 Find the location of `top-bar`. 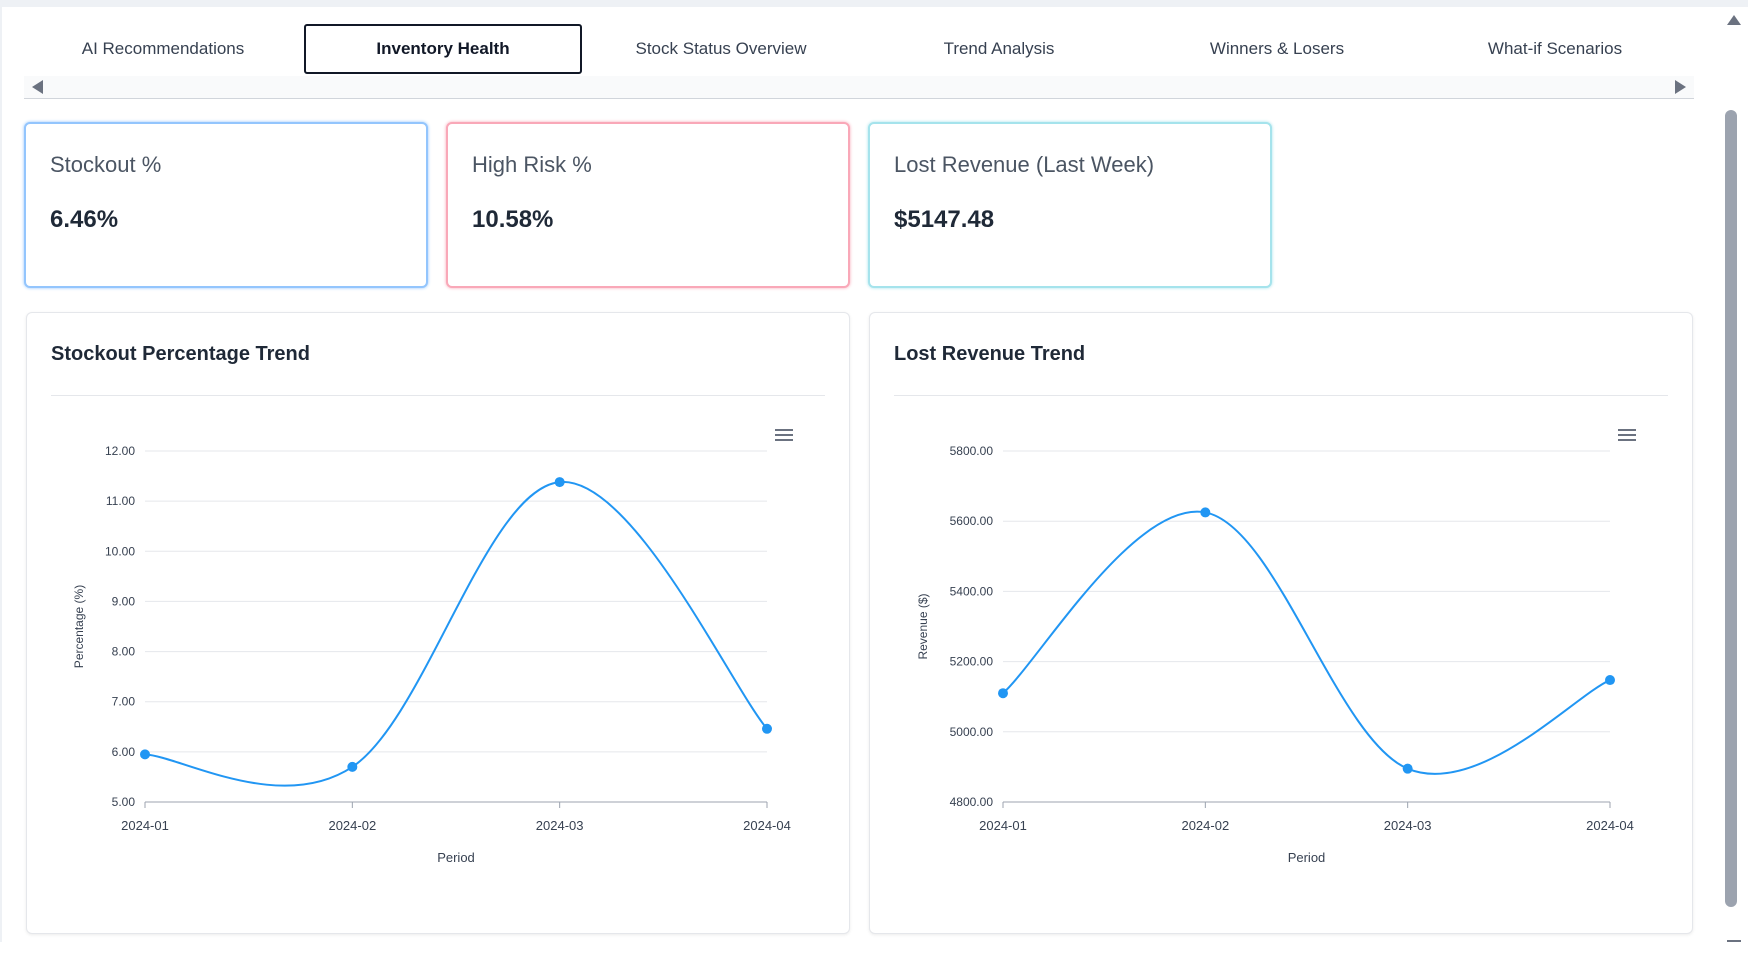

top-bar is located at coordinates (874, 3).